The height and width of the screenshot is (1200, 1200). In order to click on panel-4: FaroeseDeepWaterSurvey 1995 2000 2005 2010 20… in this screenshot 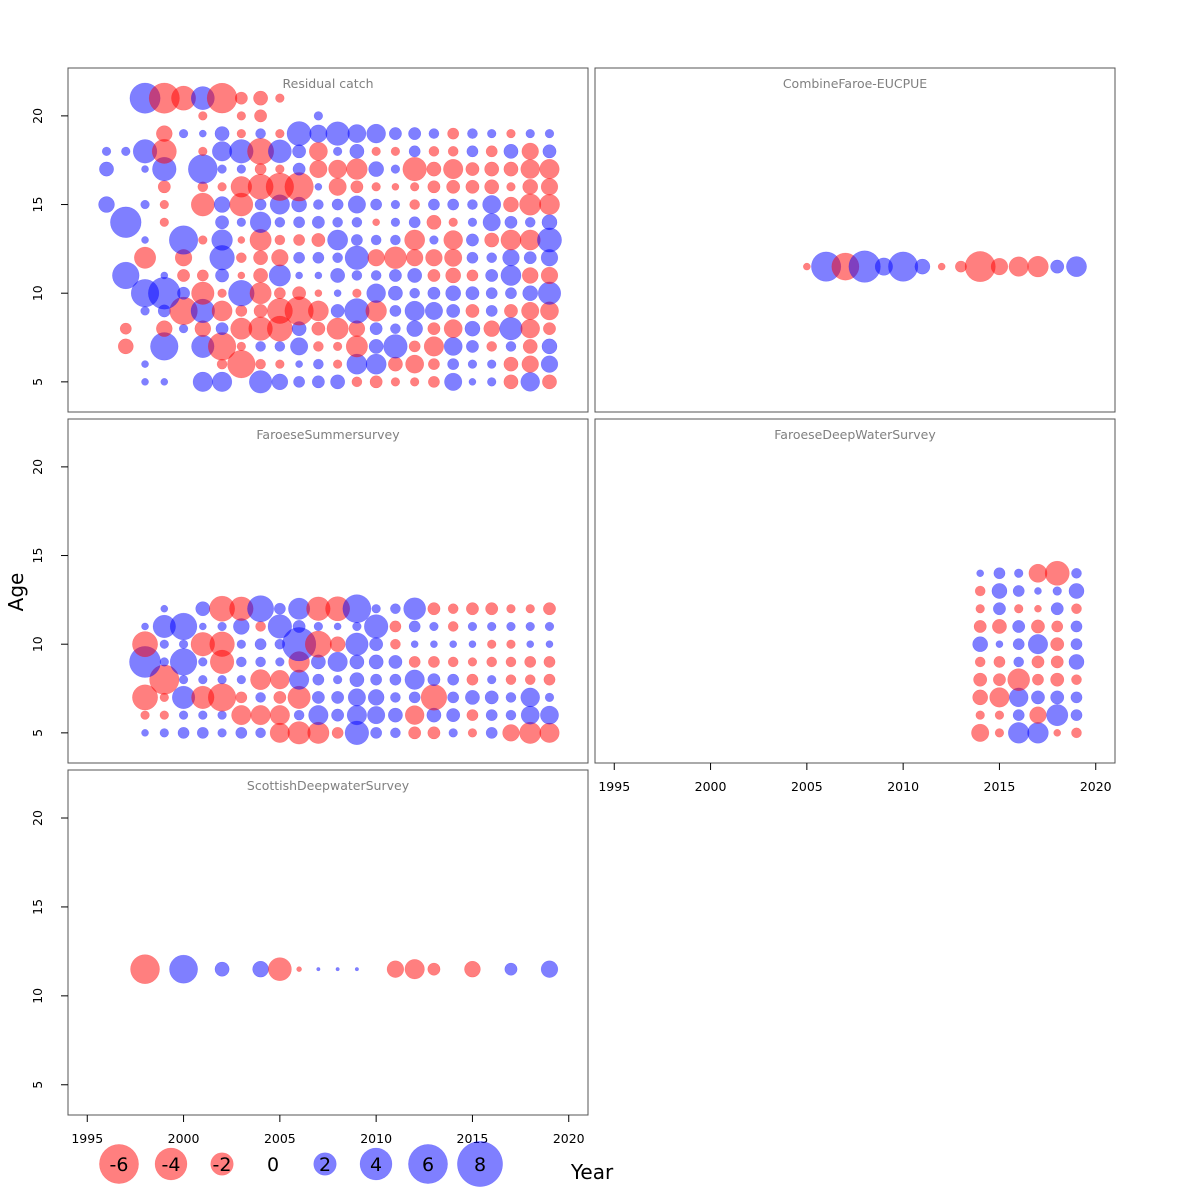, I will do `click(855, 606)`.